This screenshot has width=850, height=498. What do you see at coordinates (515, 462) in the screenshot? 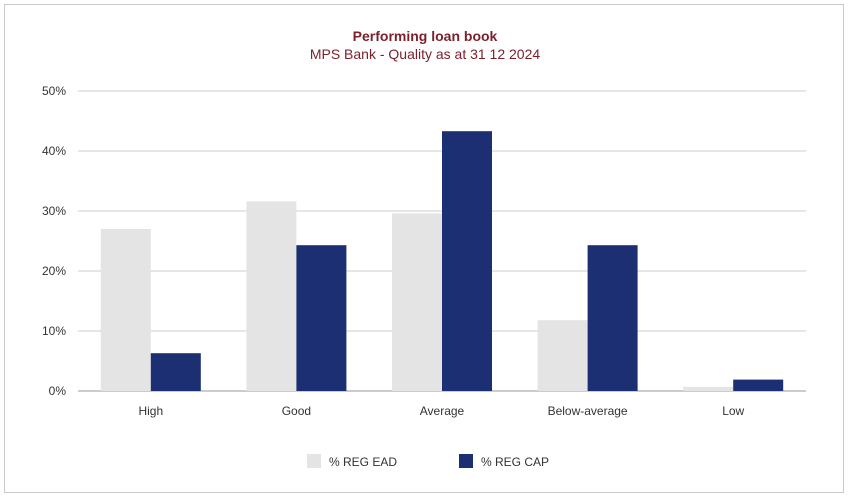
I see `legend-label: % REG CAP` at bounding box center [515, 462].